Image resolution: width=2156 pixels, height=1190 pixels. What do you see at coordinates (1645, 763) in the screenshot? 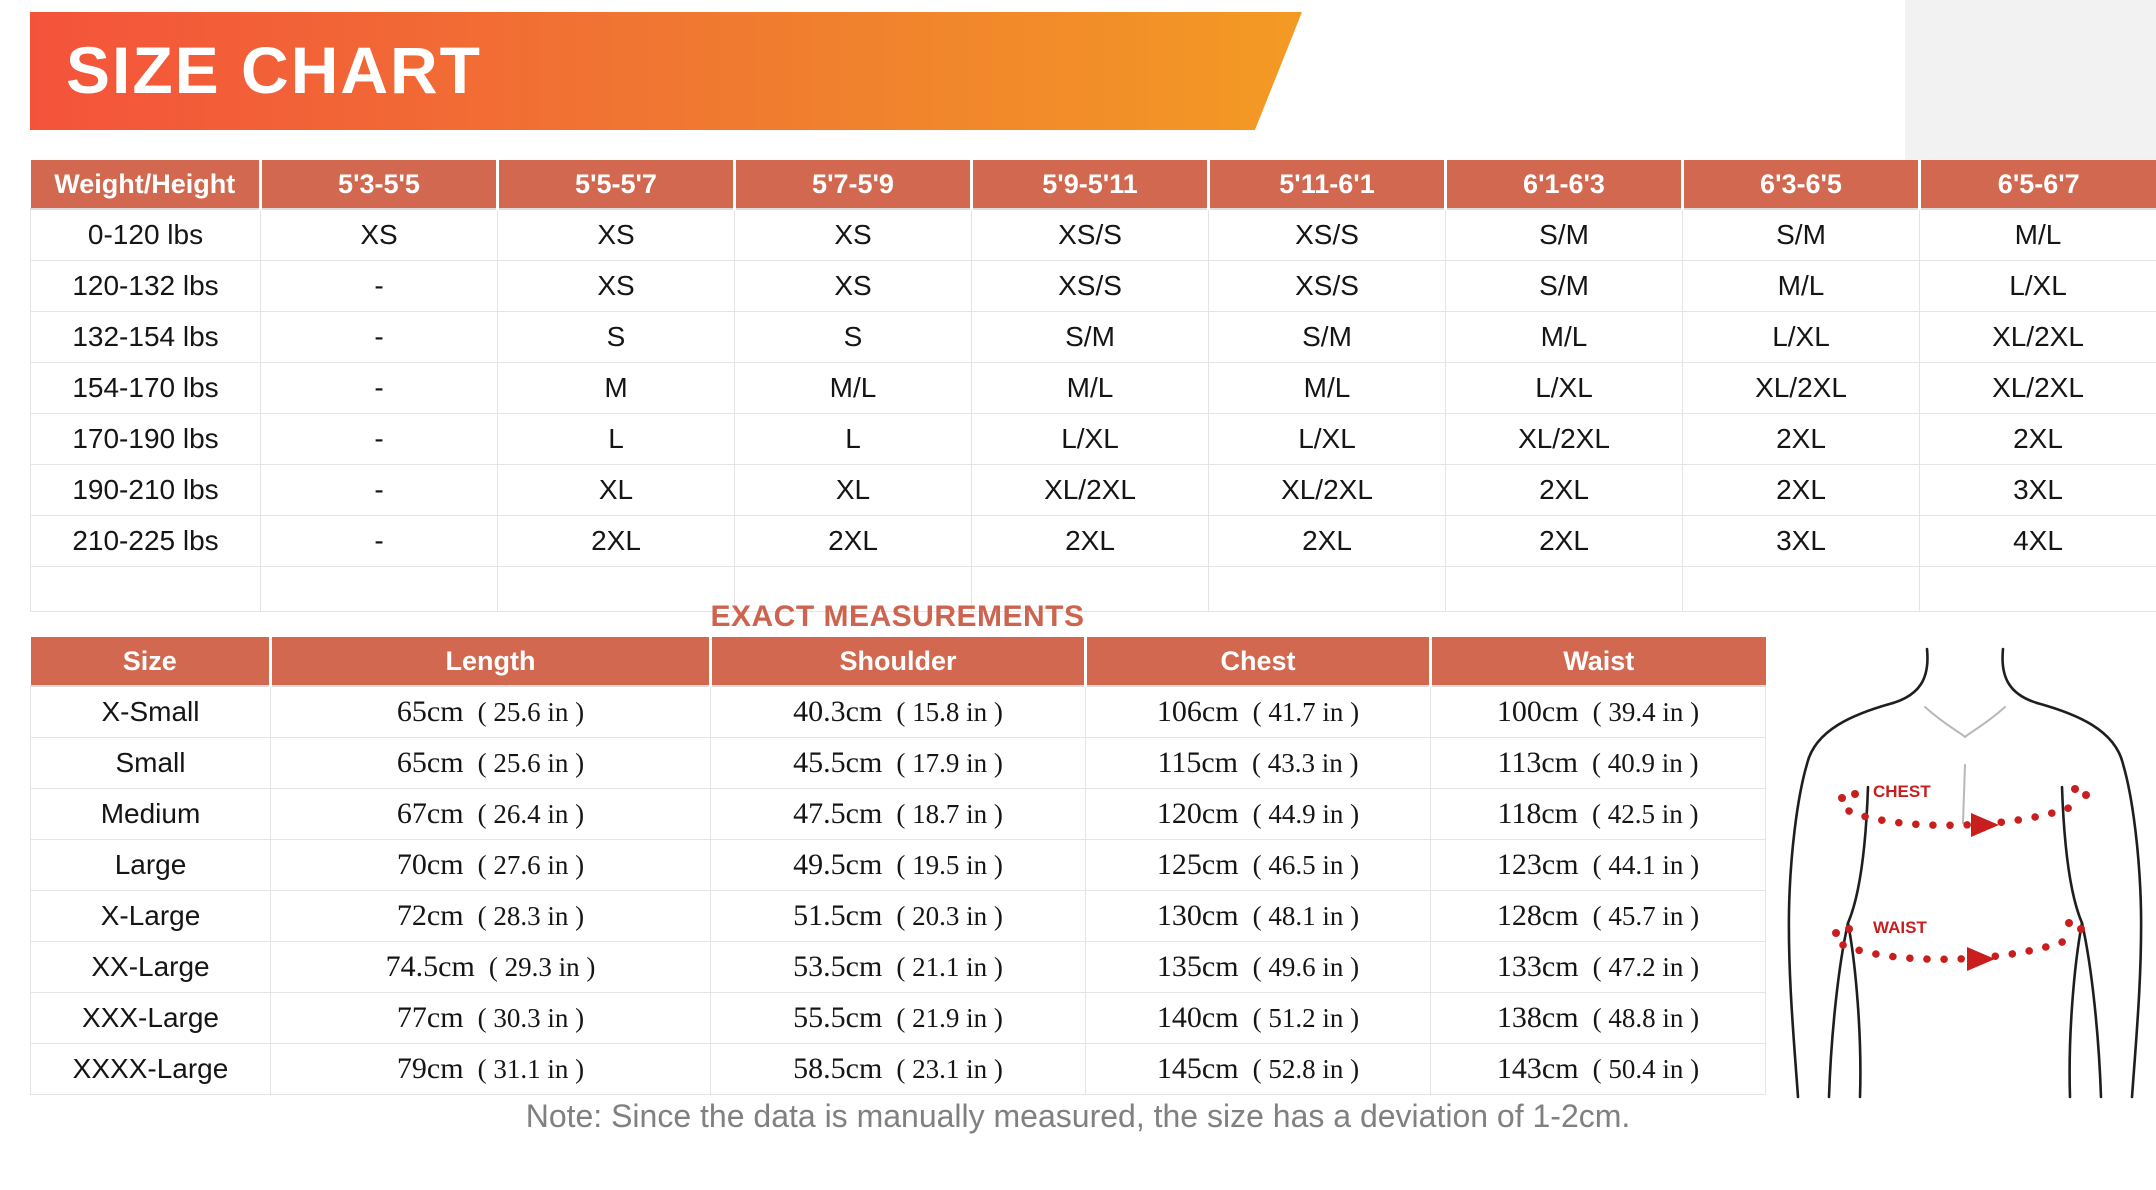
I see `inch-value: ( 40.9 in )` at bounding box center [1645, 763].